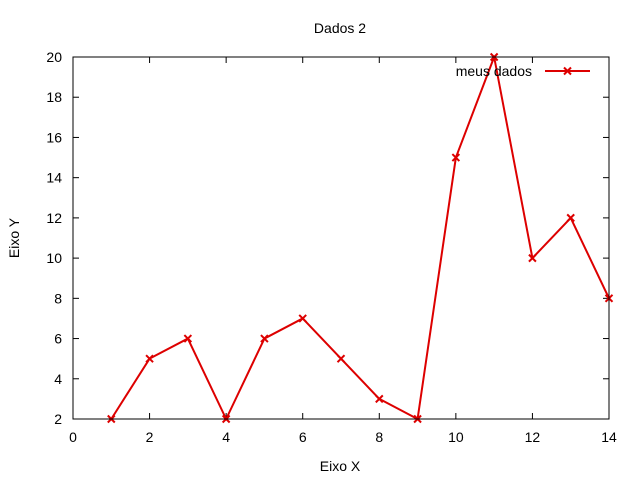 The width and height of the screenshot is (640, 485). What do you see at coordinates (150, 437) in the screenshot?
I see `x-tick-label: 2` at bounding box center [150, 437].